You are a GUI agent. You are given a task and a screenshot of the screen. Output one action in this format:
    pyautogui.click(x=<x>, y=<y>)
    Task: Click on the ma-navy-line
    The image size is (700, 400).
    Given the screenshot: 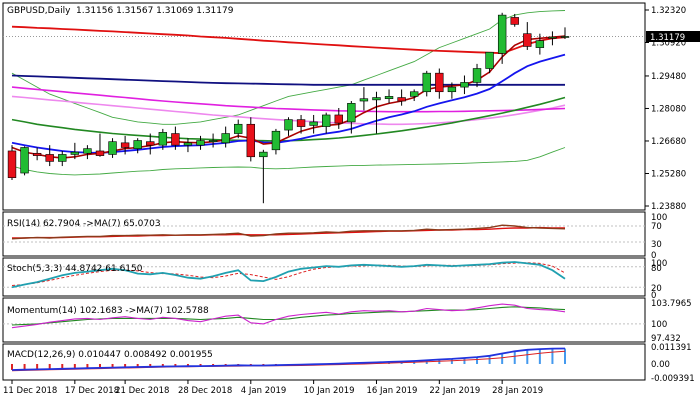 What is the action you would take?
    pyautogui.click(x=288, y=80)
    